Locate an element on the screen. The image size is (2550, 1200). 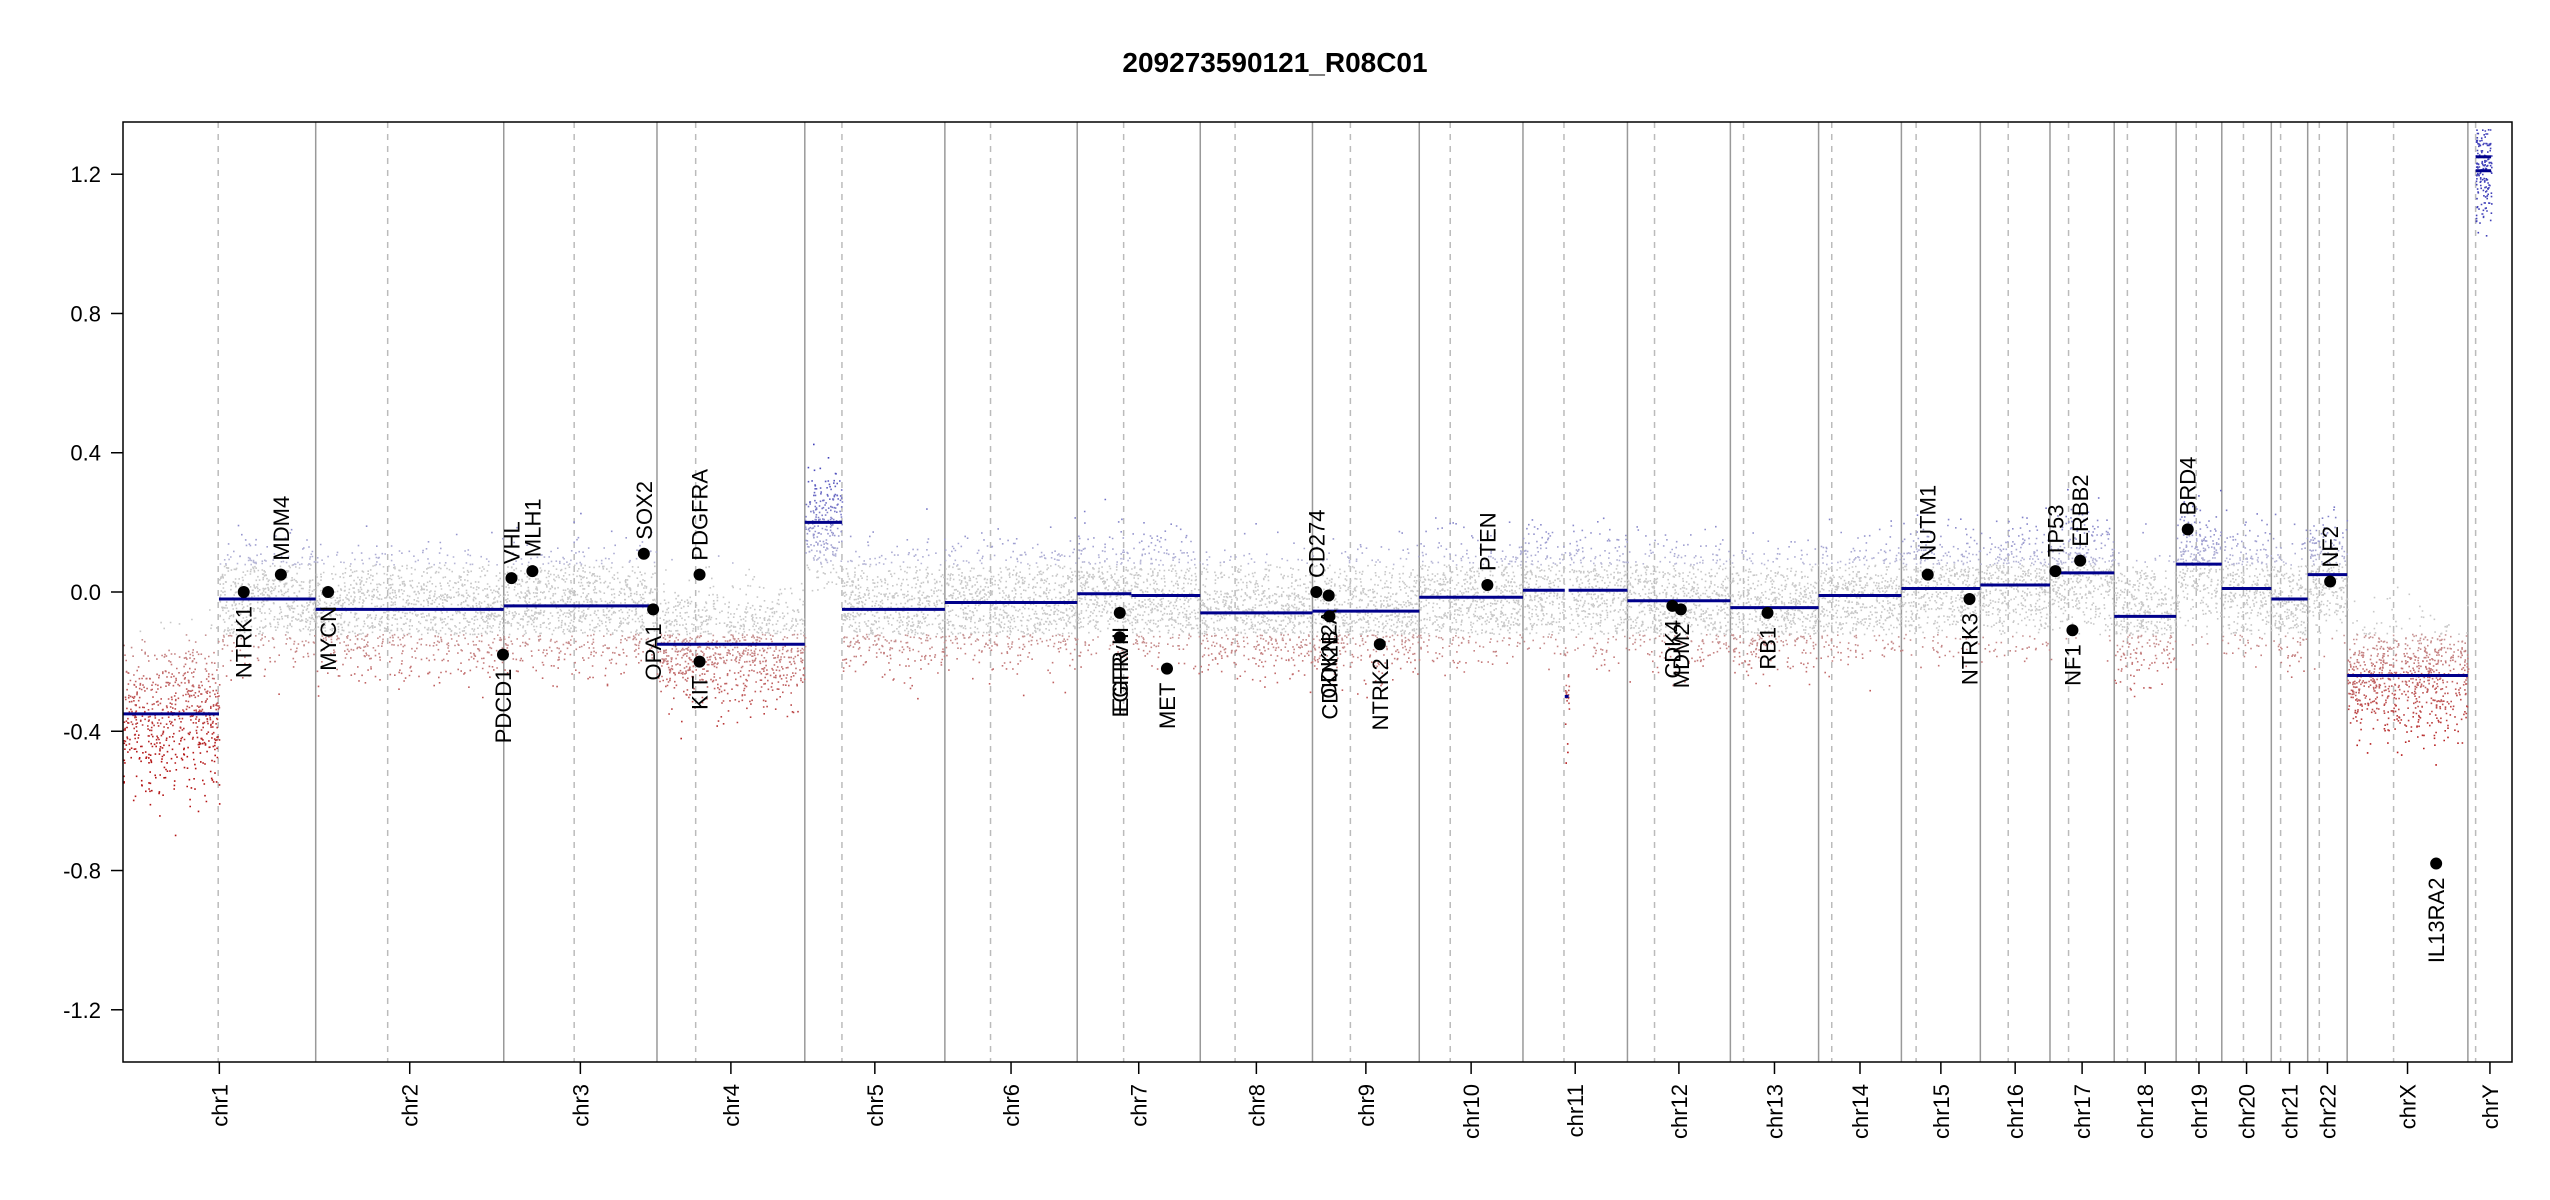
gene-label: CDK4 is located at coordinates (1672, 649).